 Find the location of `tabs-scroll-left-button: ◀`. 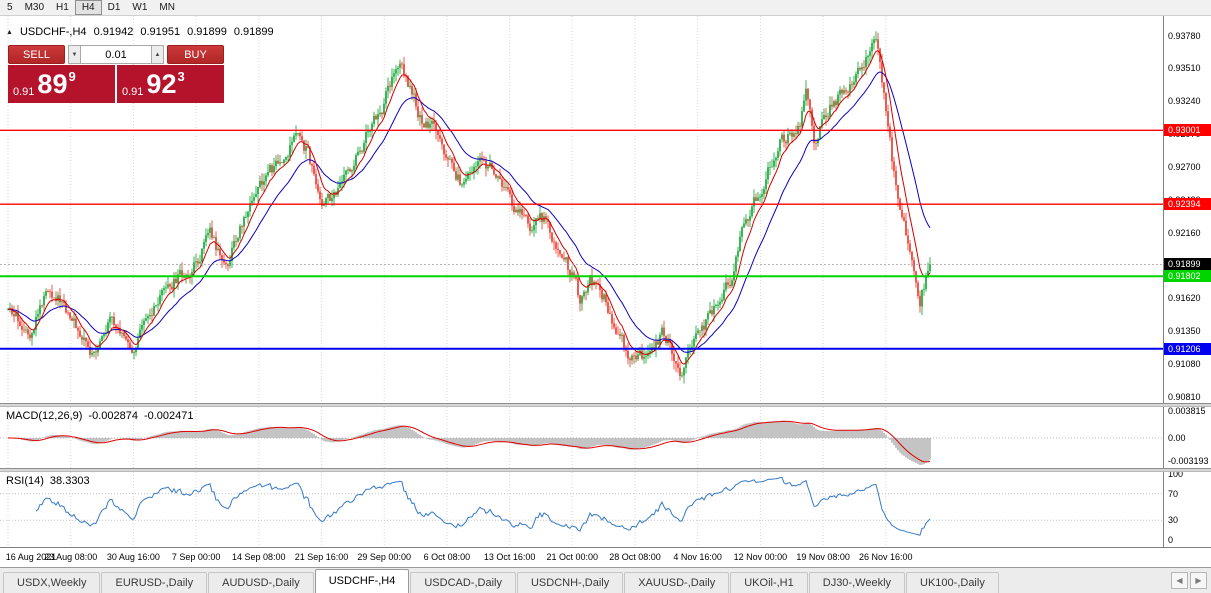

tabs-scroll-left-button: ◀ is located at coordinates (1179, 580).